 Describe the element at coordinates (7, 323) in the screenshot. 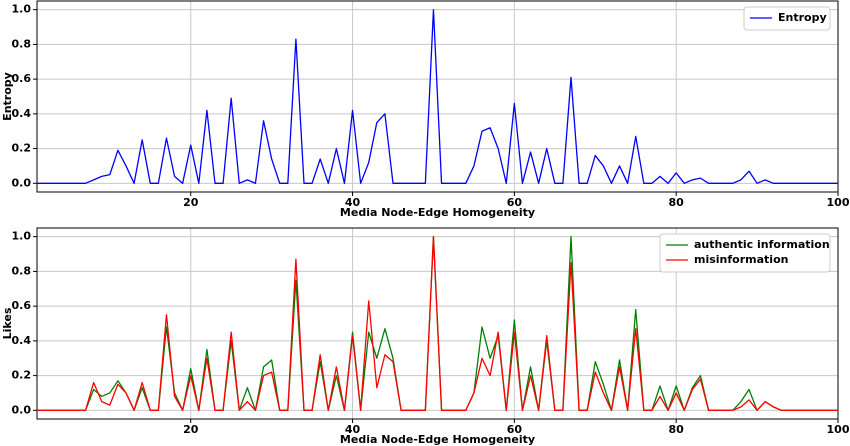

I see `y-axis-label: Likes` at that location.